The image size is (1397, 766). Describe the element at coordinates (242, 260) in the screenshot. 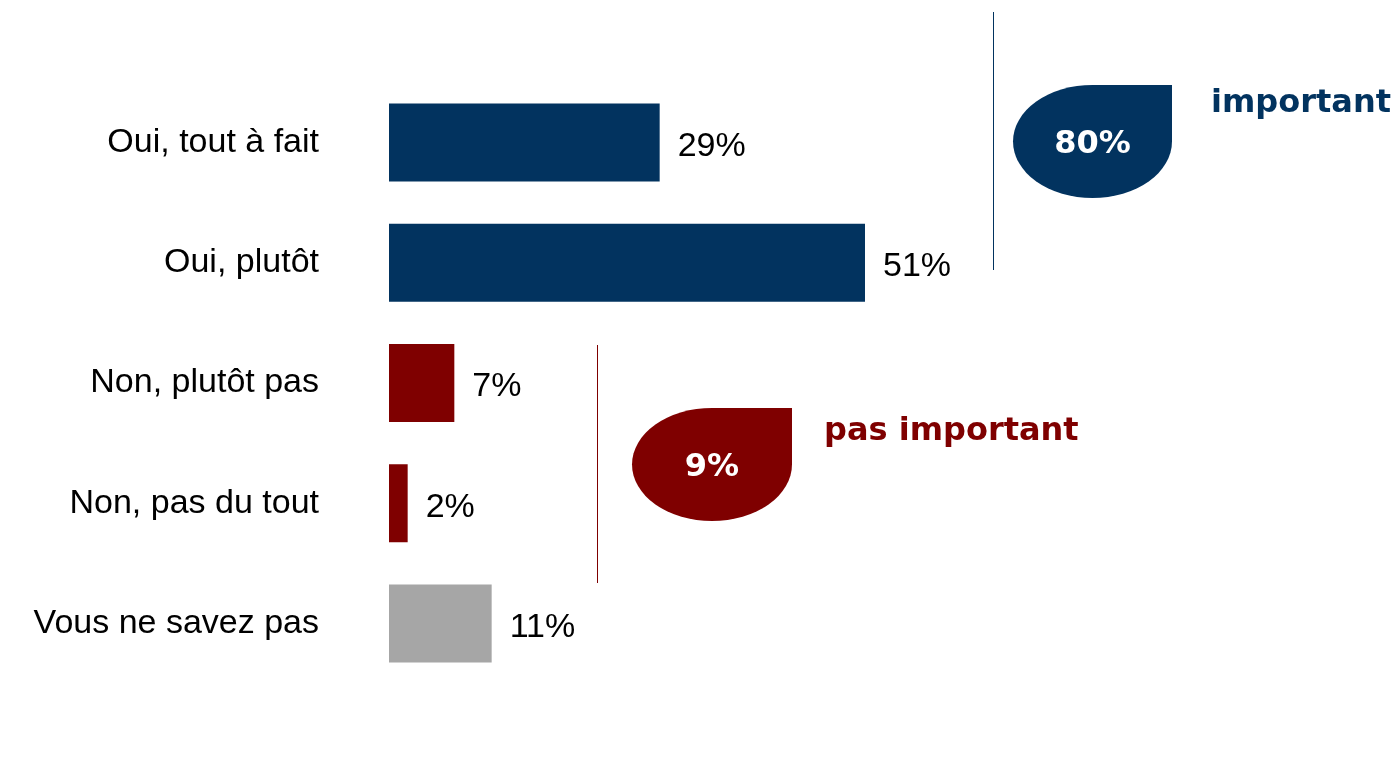

I see `y-tick-label: Oui, plutôt` at that location.